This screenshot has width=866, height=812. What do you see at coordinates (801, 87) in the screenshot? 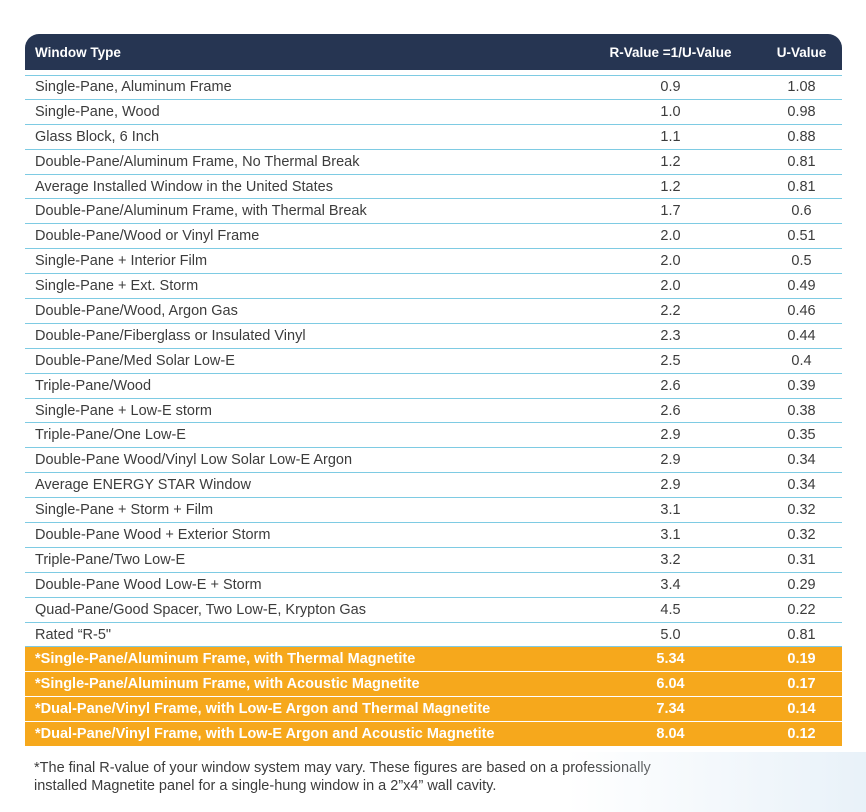
I see `cell-u-value: 1.08` at bounding box center [801, 87].